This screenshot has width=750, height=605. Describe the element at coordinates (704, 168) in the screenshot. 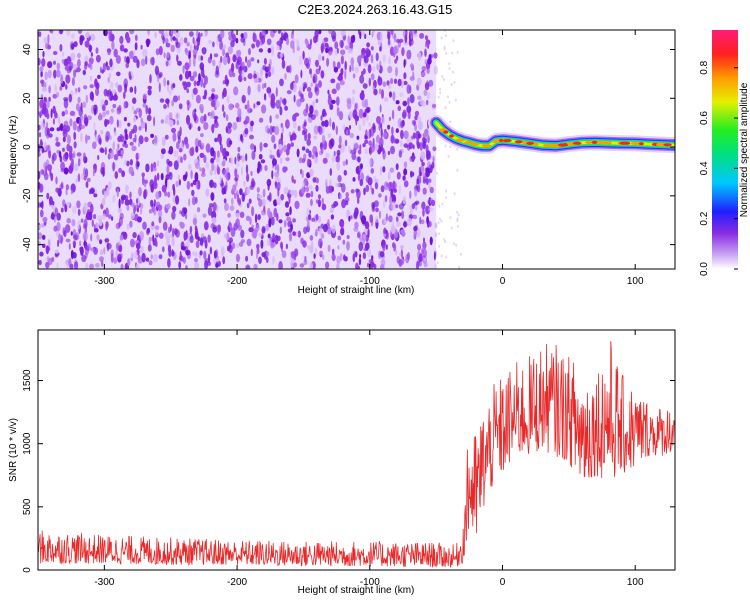

I see `colorbar-tick-label: 0.4` at that location.